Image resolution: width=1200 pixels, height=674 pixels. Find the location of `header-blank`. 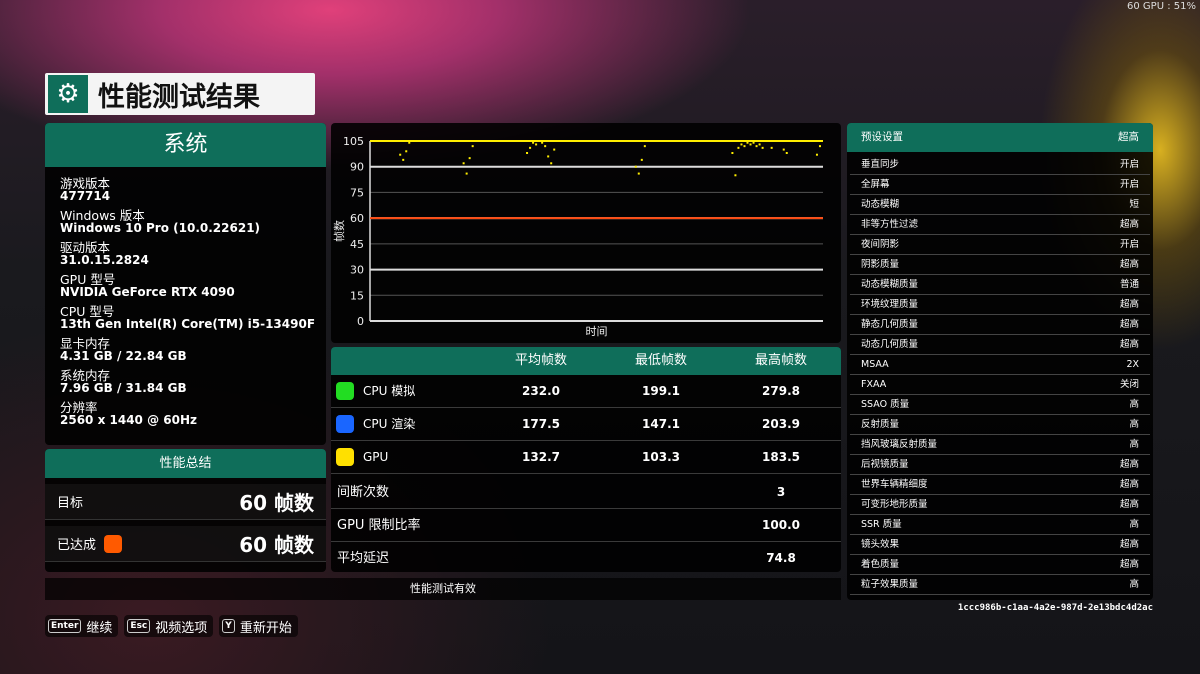

header-blank is located at coordinates (406, 361).